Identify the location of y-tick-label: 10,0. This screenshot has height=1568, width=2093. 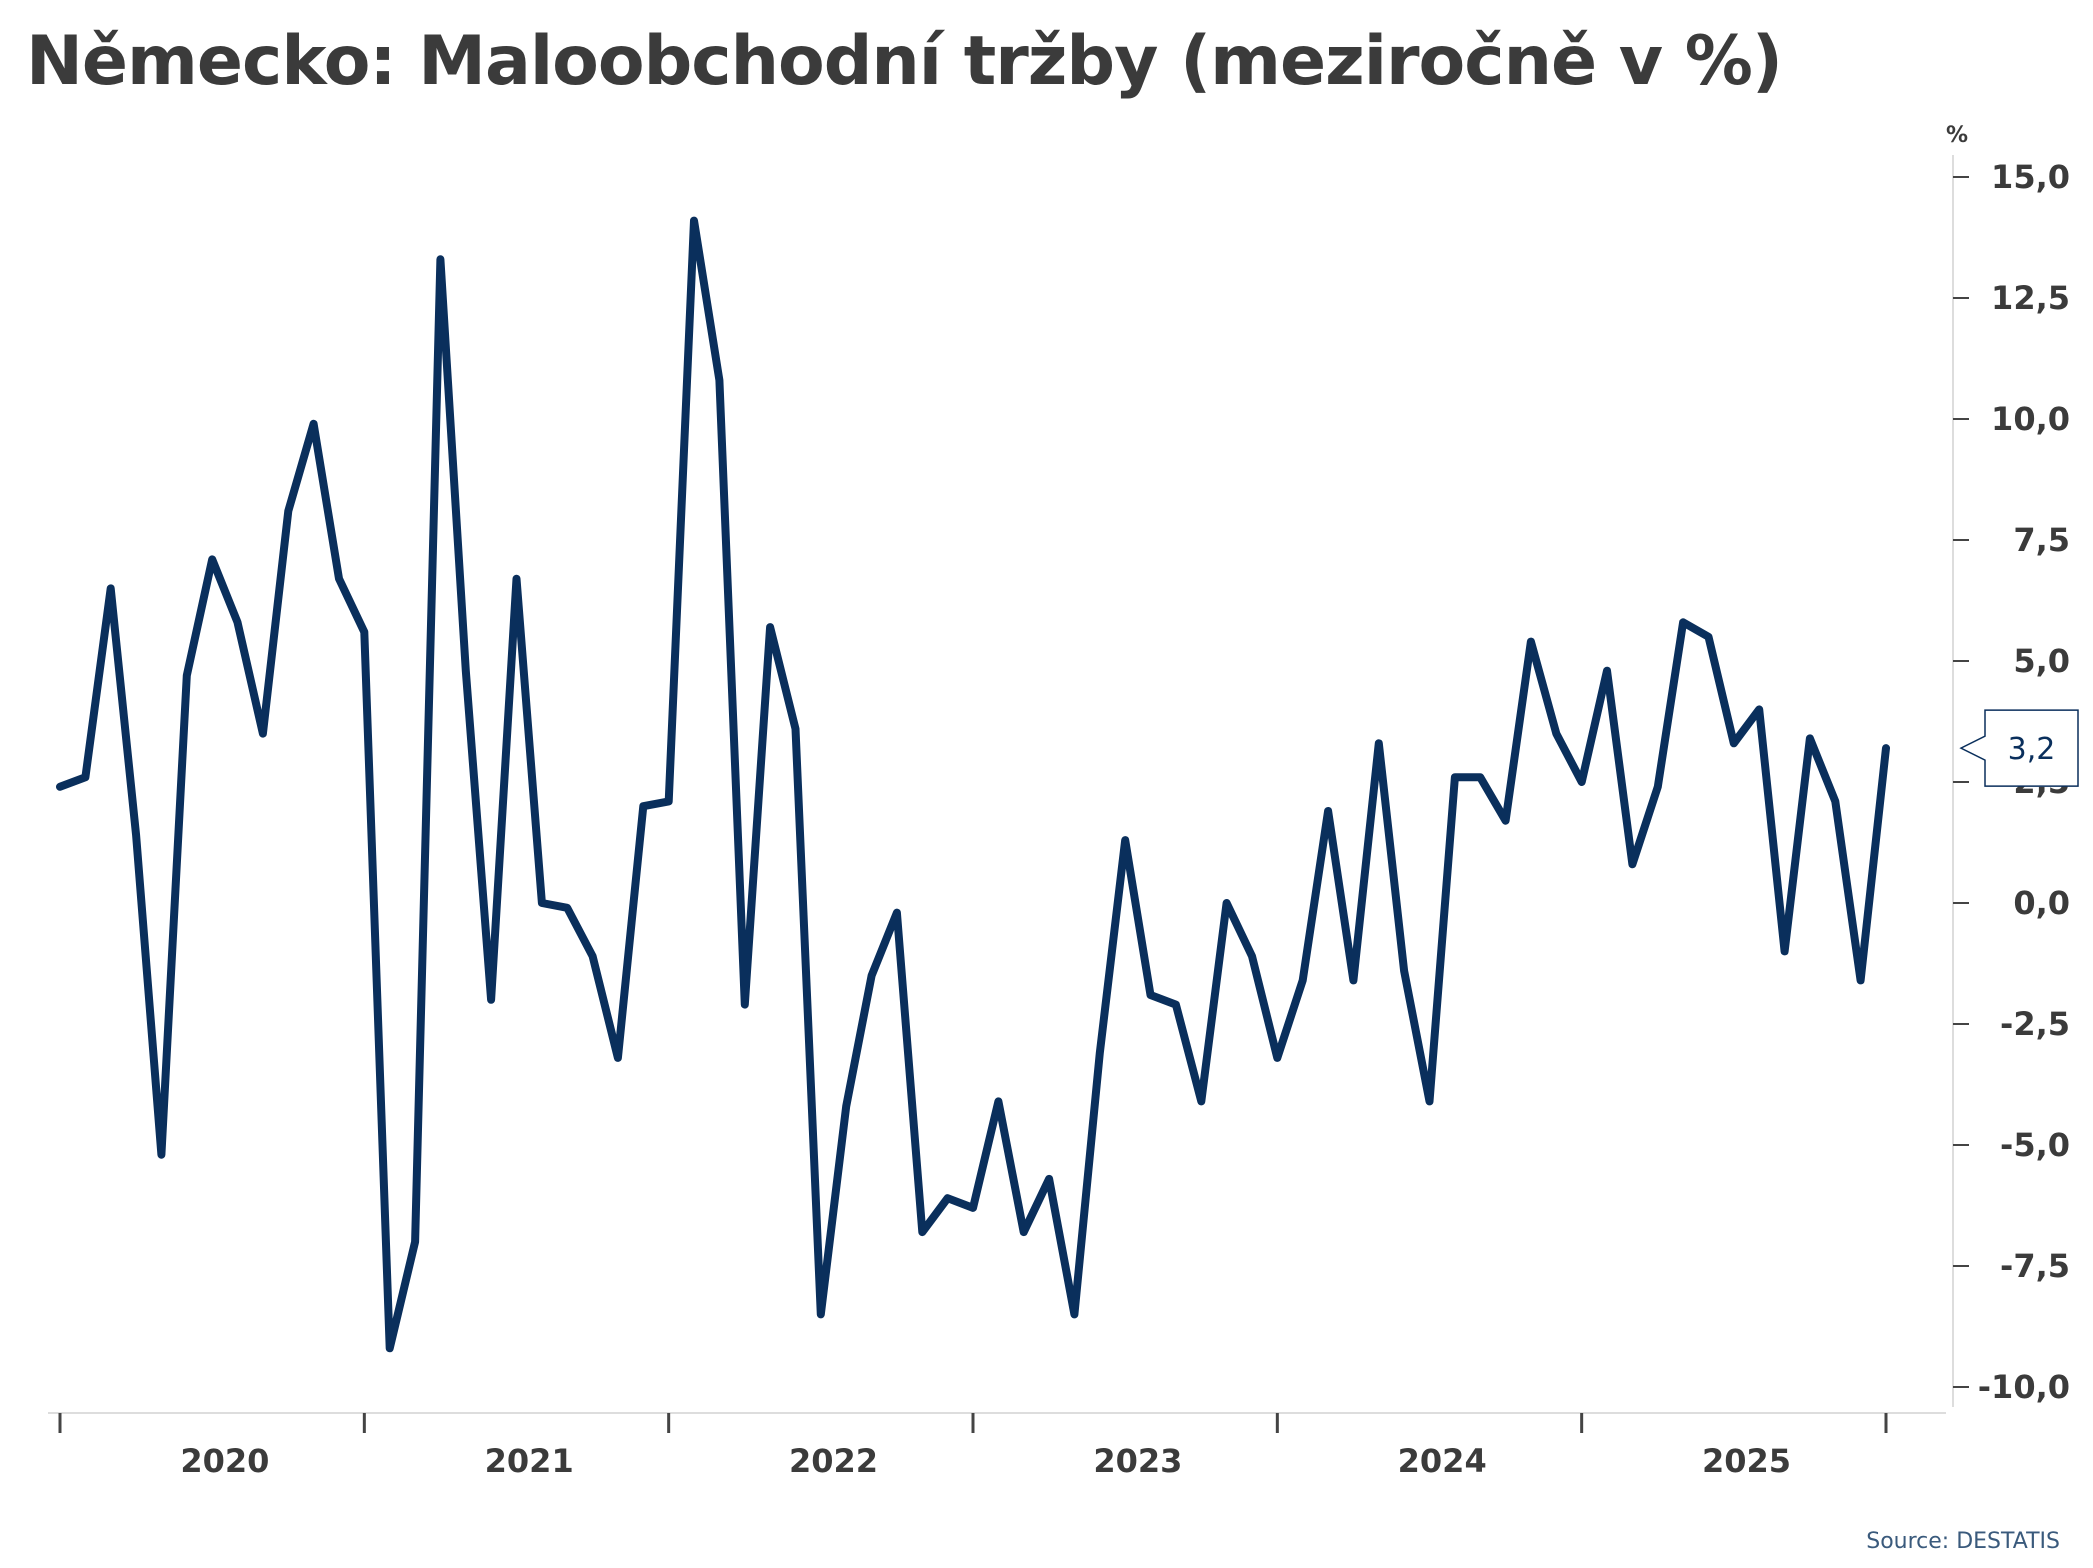
(2030, 419).